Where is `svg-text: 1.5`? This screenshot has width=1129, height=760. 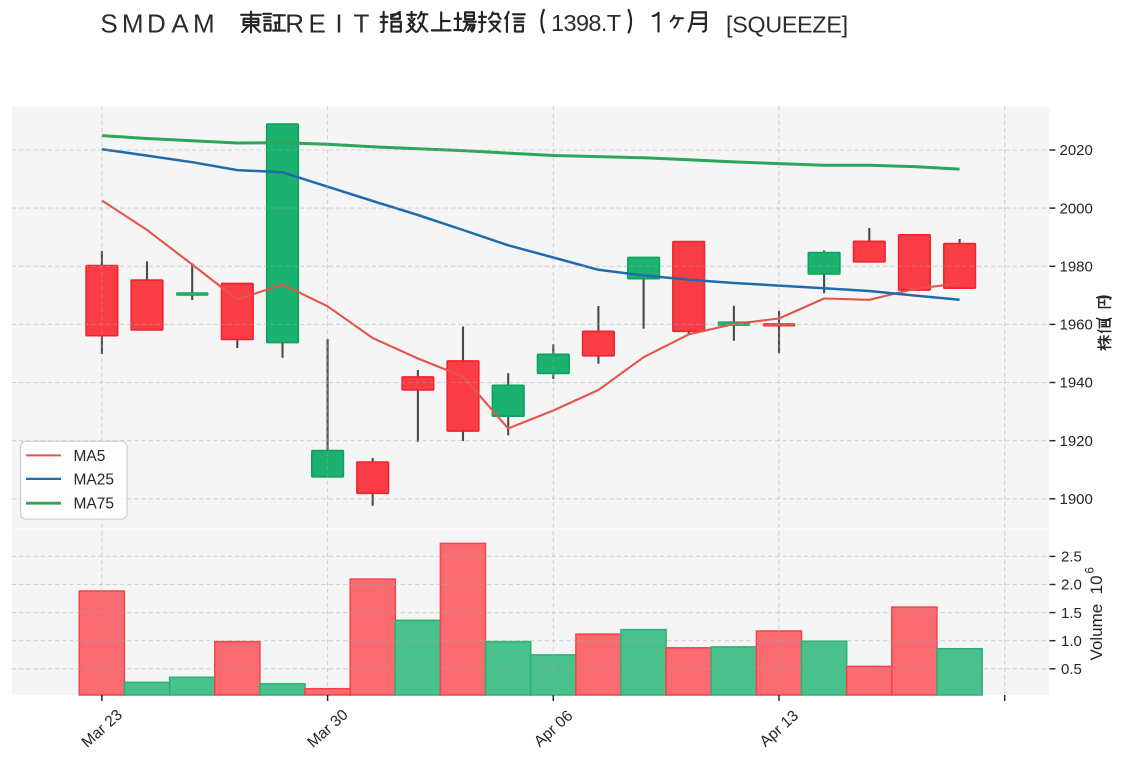 svg-text: 1.5 is located at coordinates (1071, 613).